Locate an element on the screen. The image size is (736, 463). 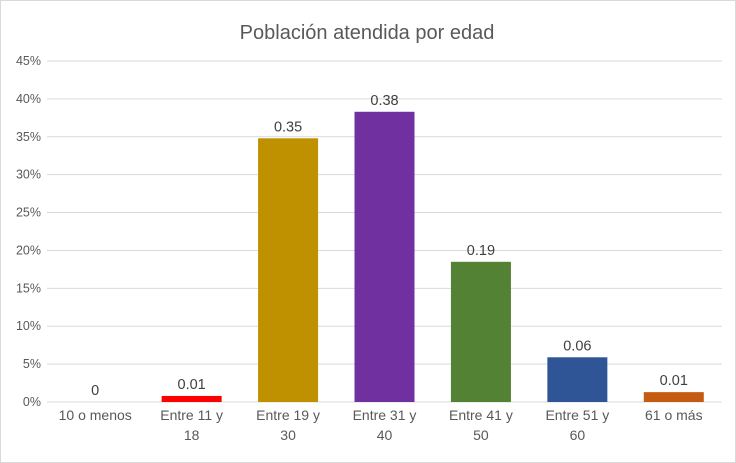
y-tick-label: 20% is located at coordinates (28, 250).